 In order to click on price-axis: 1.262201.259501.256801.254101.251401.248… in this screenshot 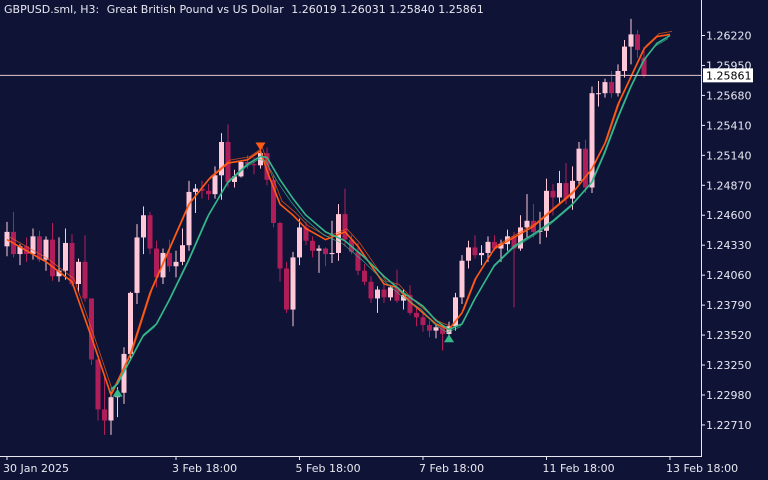, I will do `click(726, 231)`.